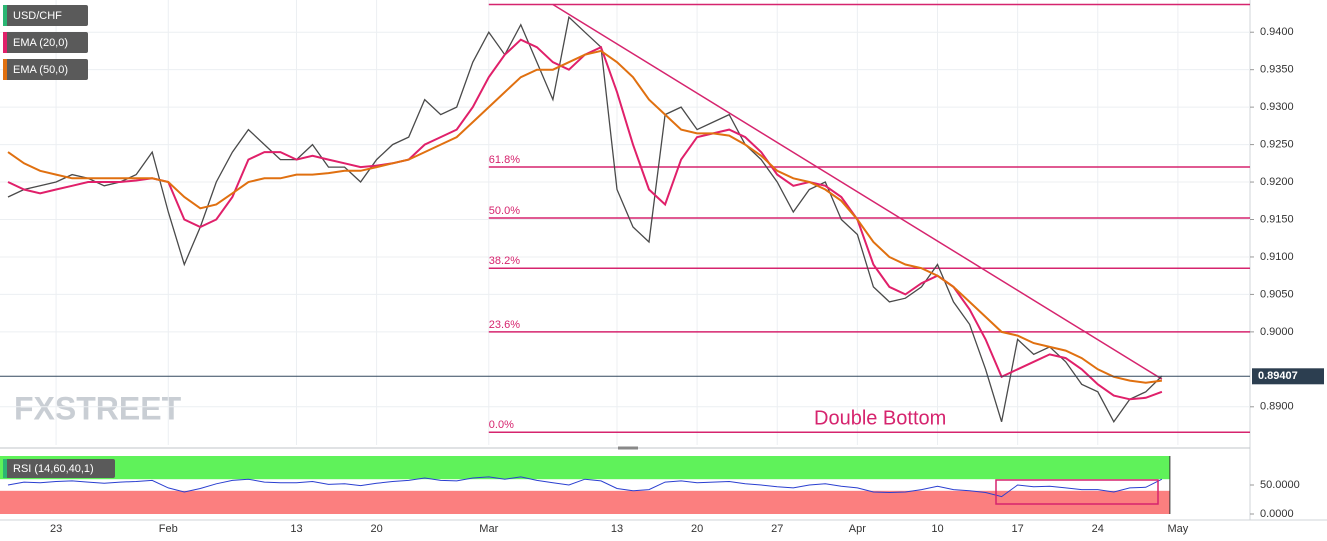 The width and height of the screenshot is (1327, 541). I want to click on y-tick-label: 0.9200, so click(1277, 182).